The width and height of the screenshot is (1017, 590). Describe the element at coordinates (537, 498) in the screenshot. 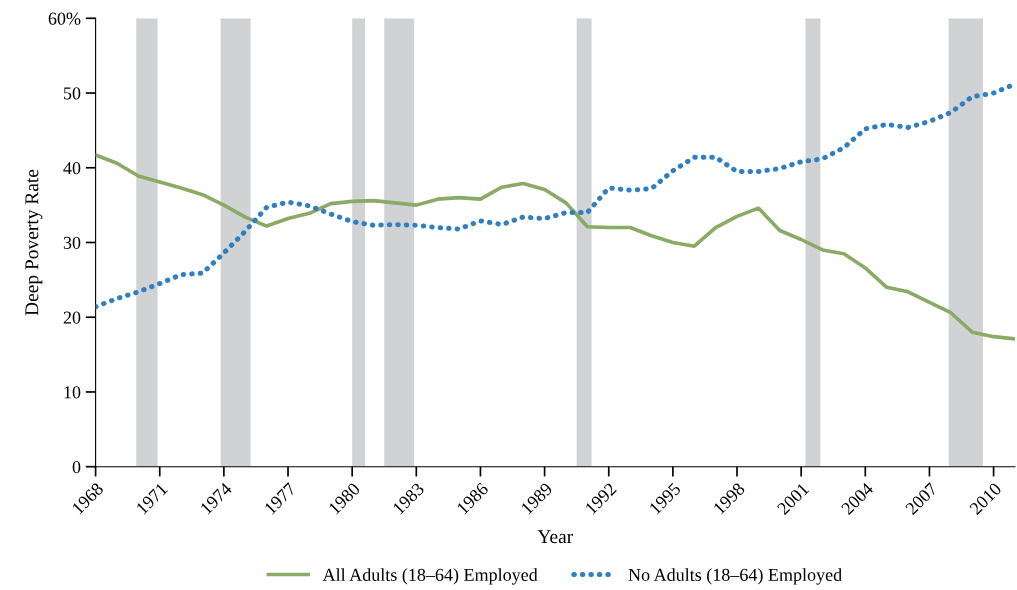

I see `x-tick-label: 1989` at that location.